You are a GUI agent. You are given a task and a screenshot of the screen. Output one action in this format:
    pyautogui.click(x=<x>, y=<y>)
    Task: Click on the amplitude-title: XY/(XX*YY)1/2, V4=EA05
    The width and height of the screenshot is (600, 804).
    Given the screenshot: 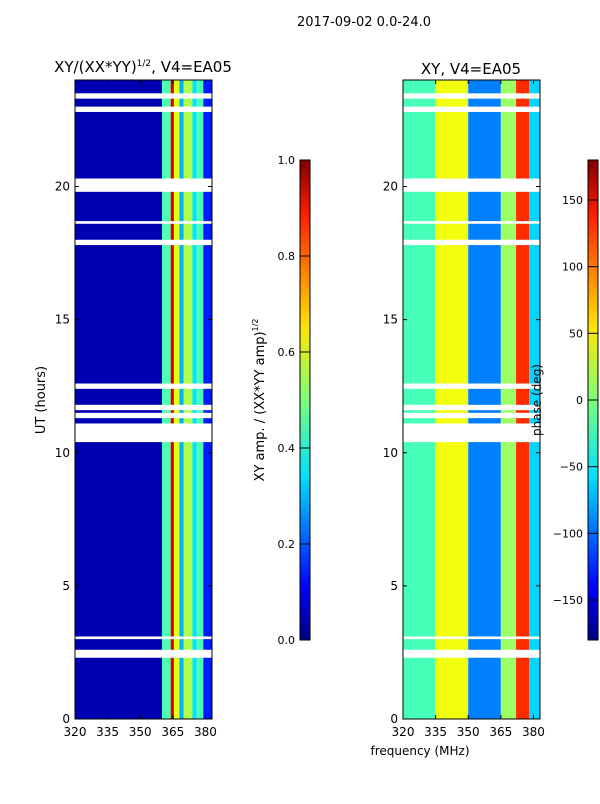 What is the action you would take?
    pyautogui.click(x=143, y=67)
    